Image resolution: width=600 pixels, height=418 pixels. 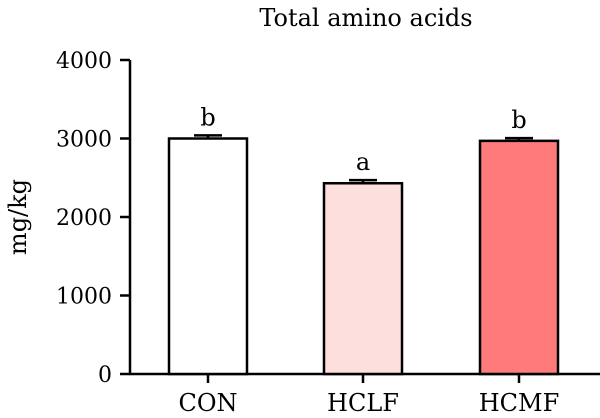 I want to click on y-axis-label: mg/kg, so click(x=18, y=217).